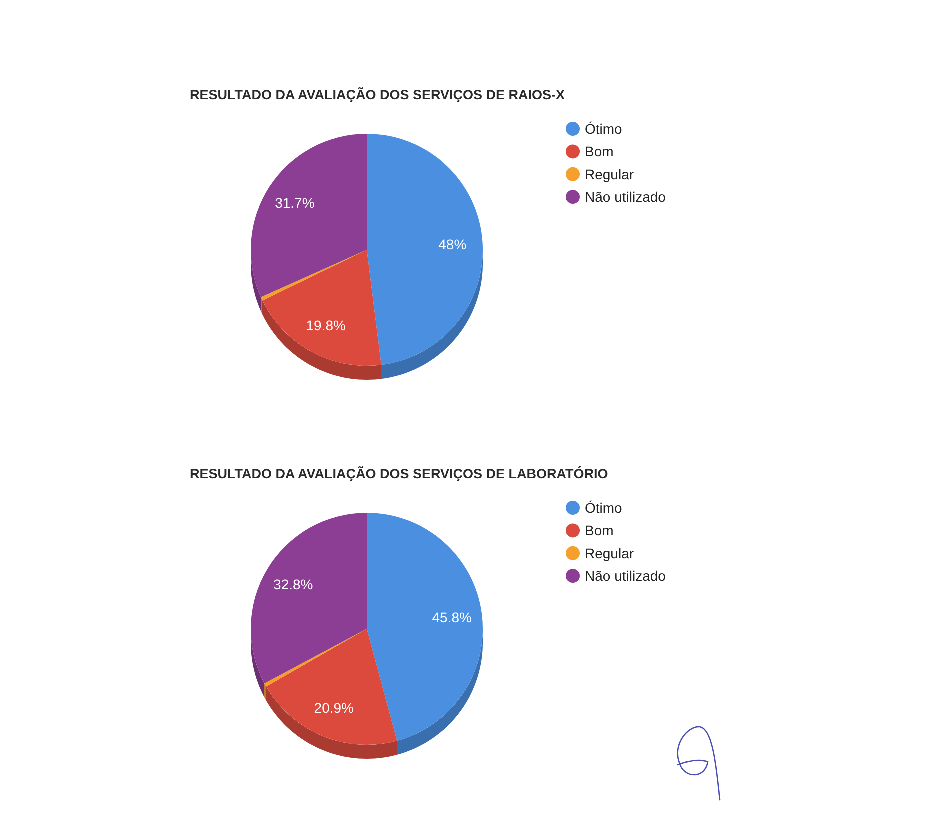  What do you see at coordinates (452, 618) in the screenshot?
I see `data-label: 45.8%` at bounding box center [452, 618].